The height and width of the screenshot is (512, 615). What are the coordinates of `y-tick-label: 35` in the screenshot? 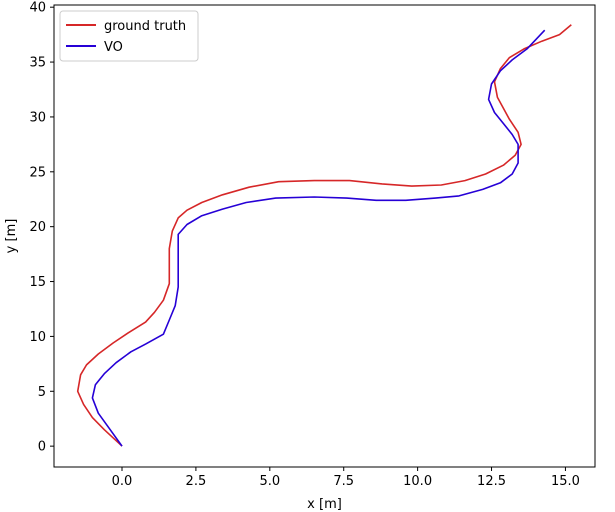 It's located at (37, 63).